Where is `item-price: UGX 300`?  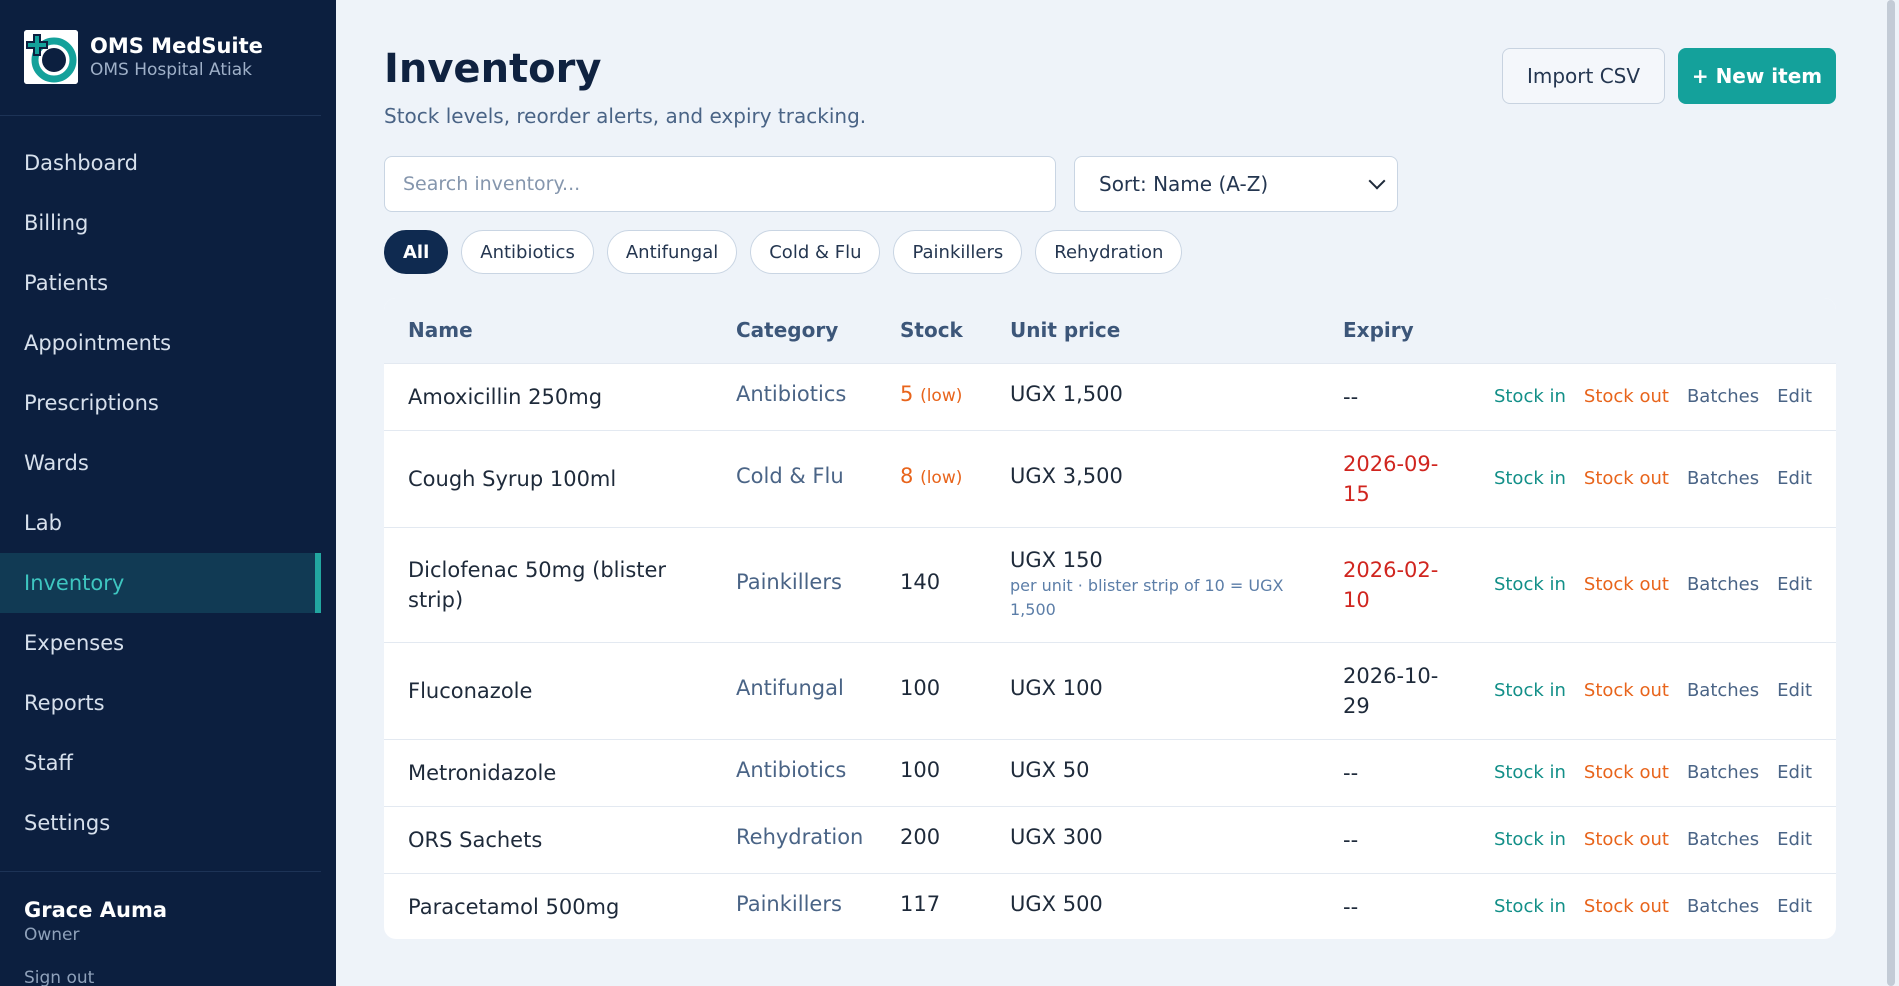
item-price: UGX 300 is located at coordinates (1056, 837).